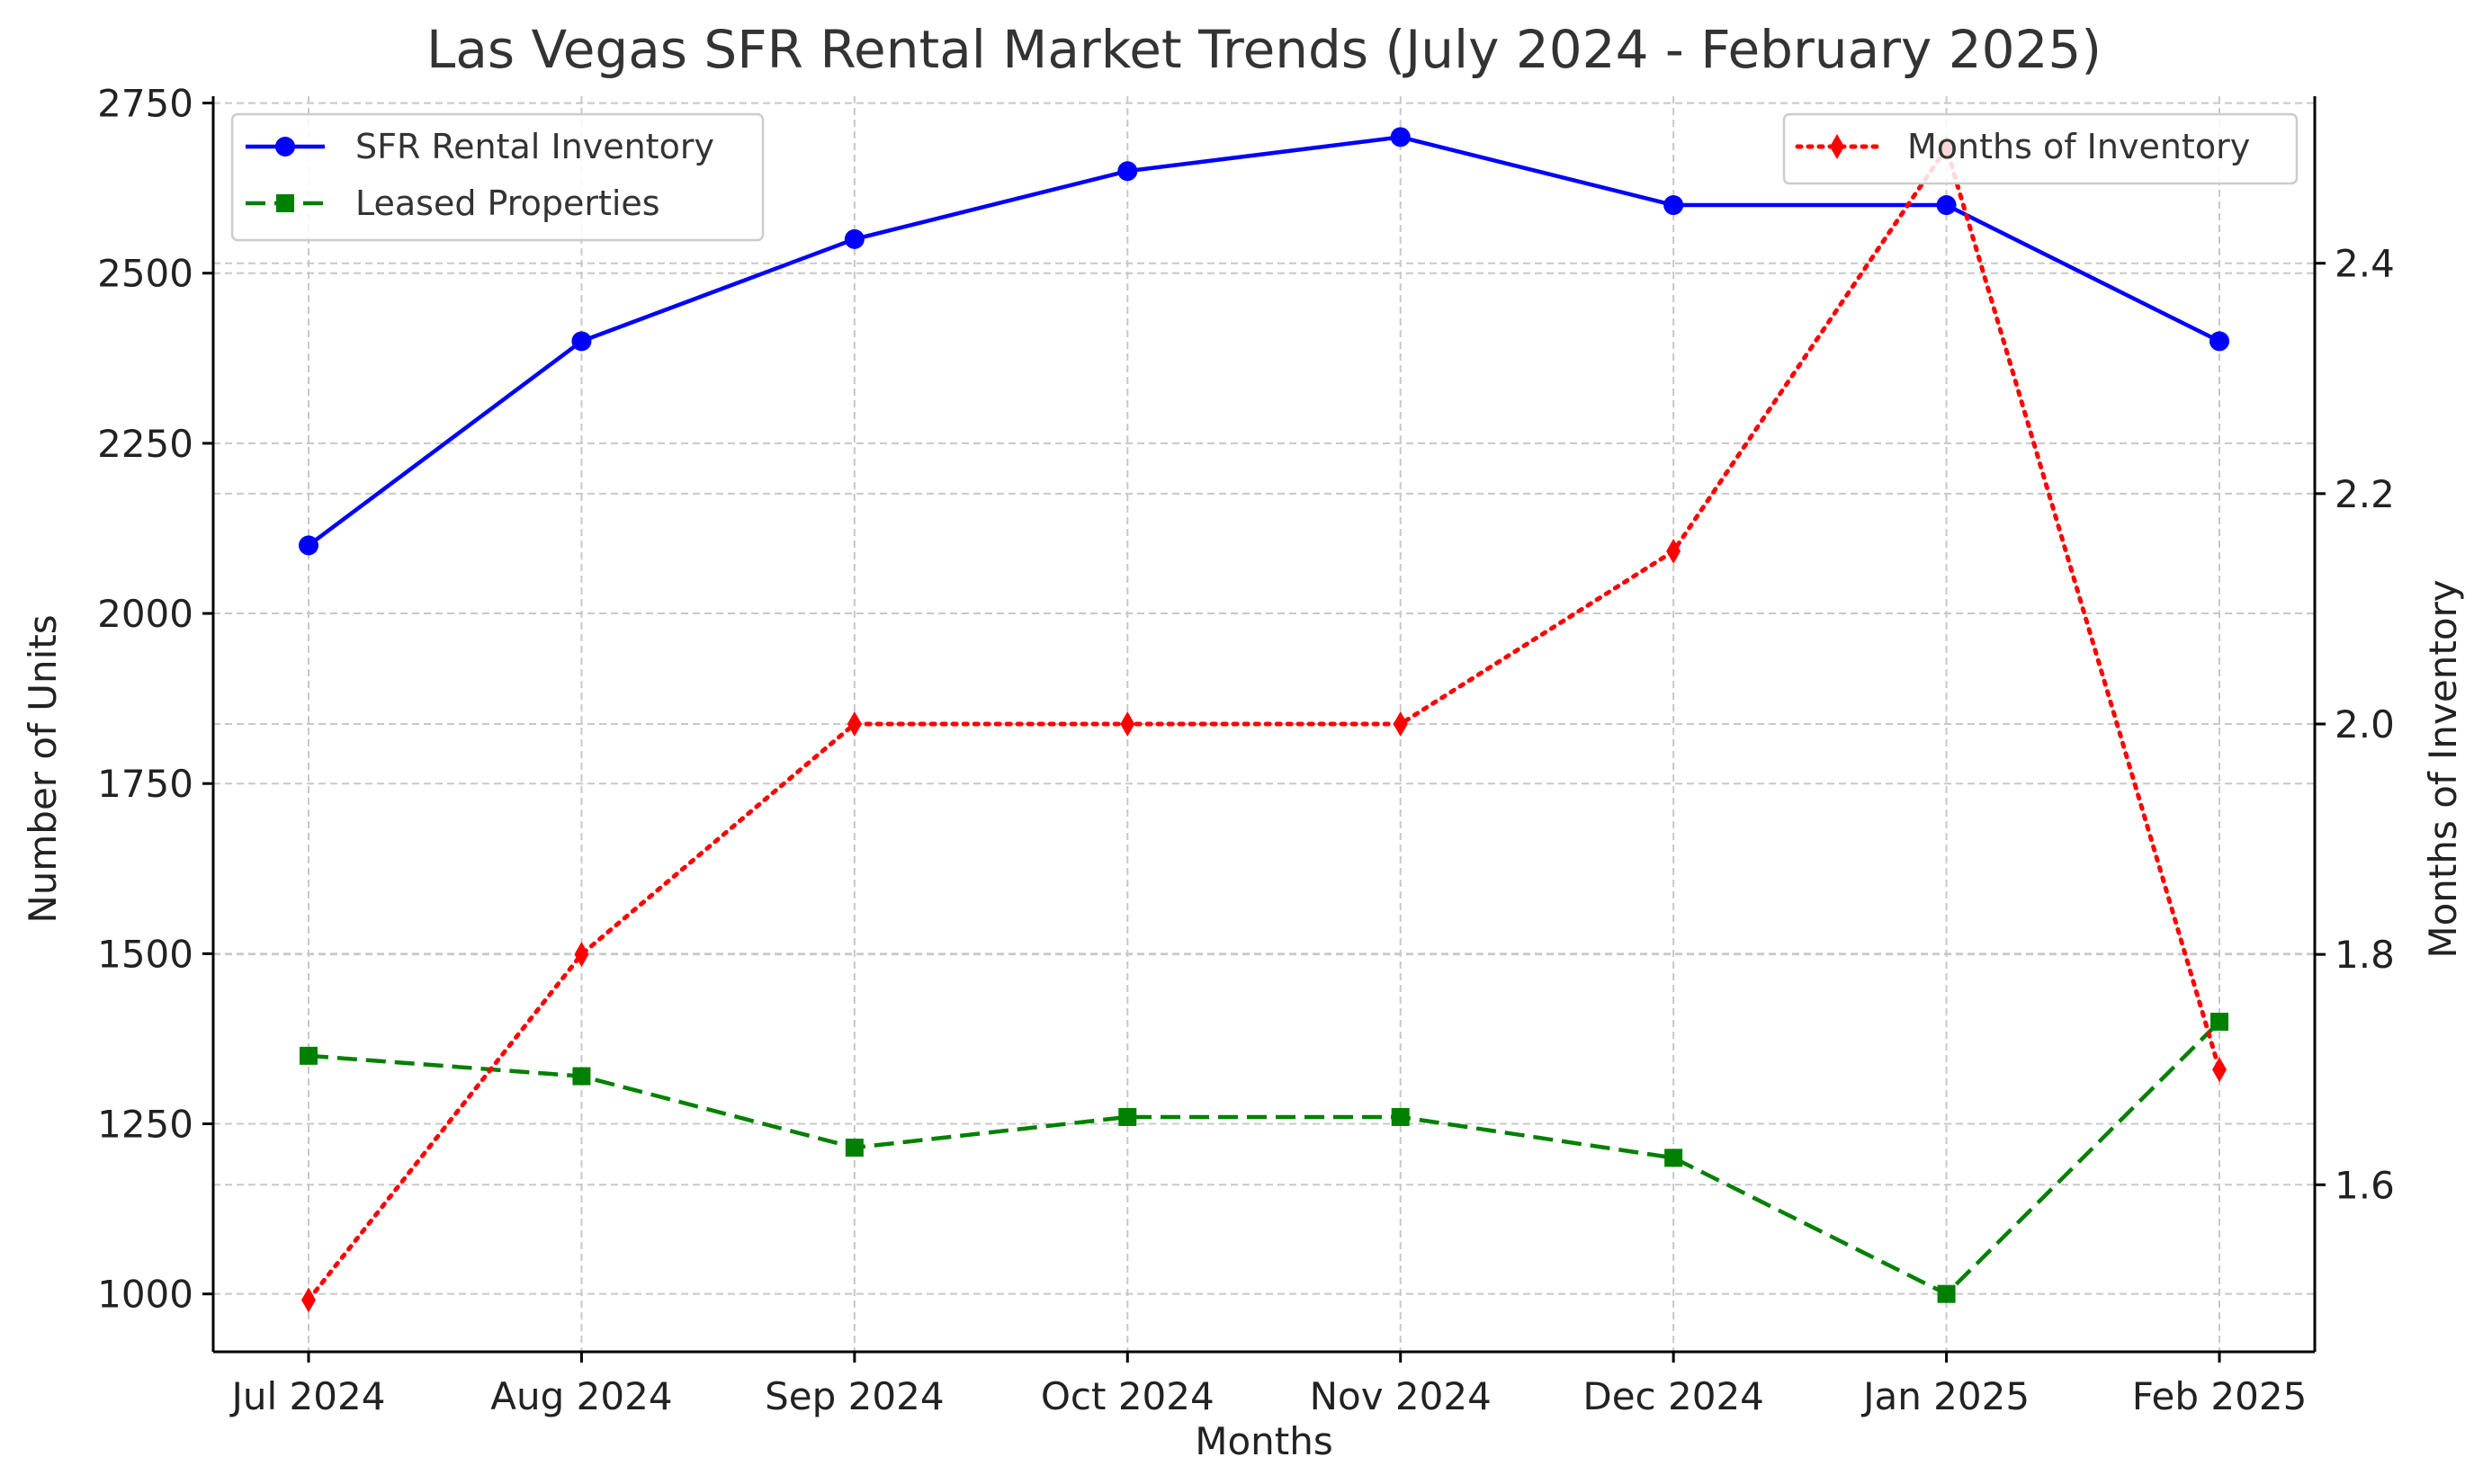 The width and height of the screenshot is (2474, 1484). Describe the element at coordinates (145, 1125) in the screenshot. I see `y-tick-label: 1250` at that location.